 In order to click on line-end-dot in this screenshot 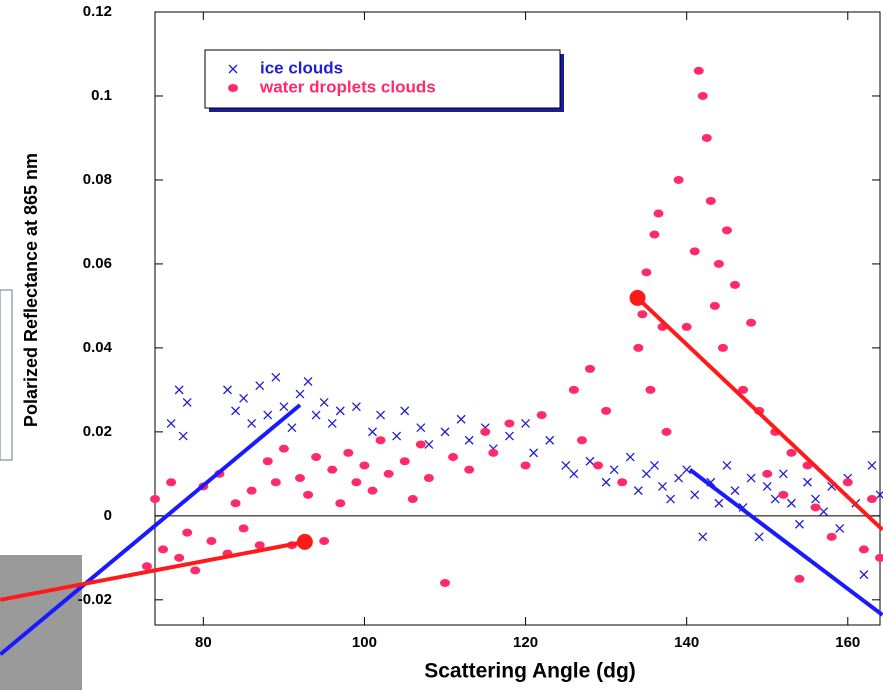, I will do `click(637, 297)`.